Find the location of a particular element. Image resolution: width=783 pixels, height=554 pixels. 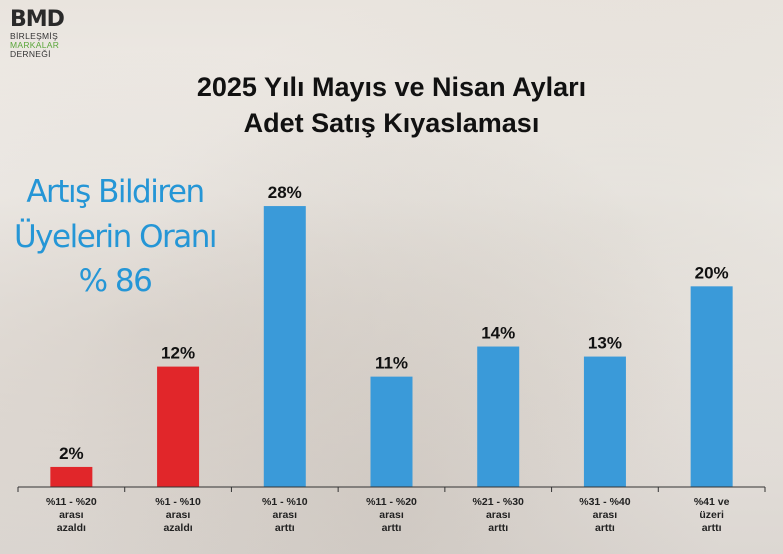

bar-value-label: 28% is located at coordinates (285, 192).